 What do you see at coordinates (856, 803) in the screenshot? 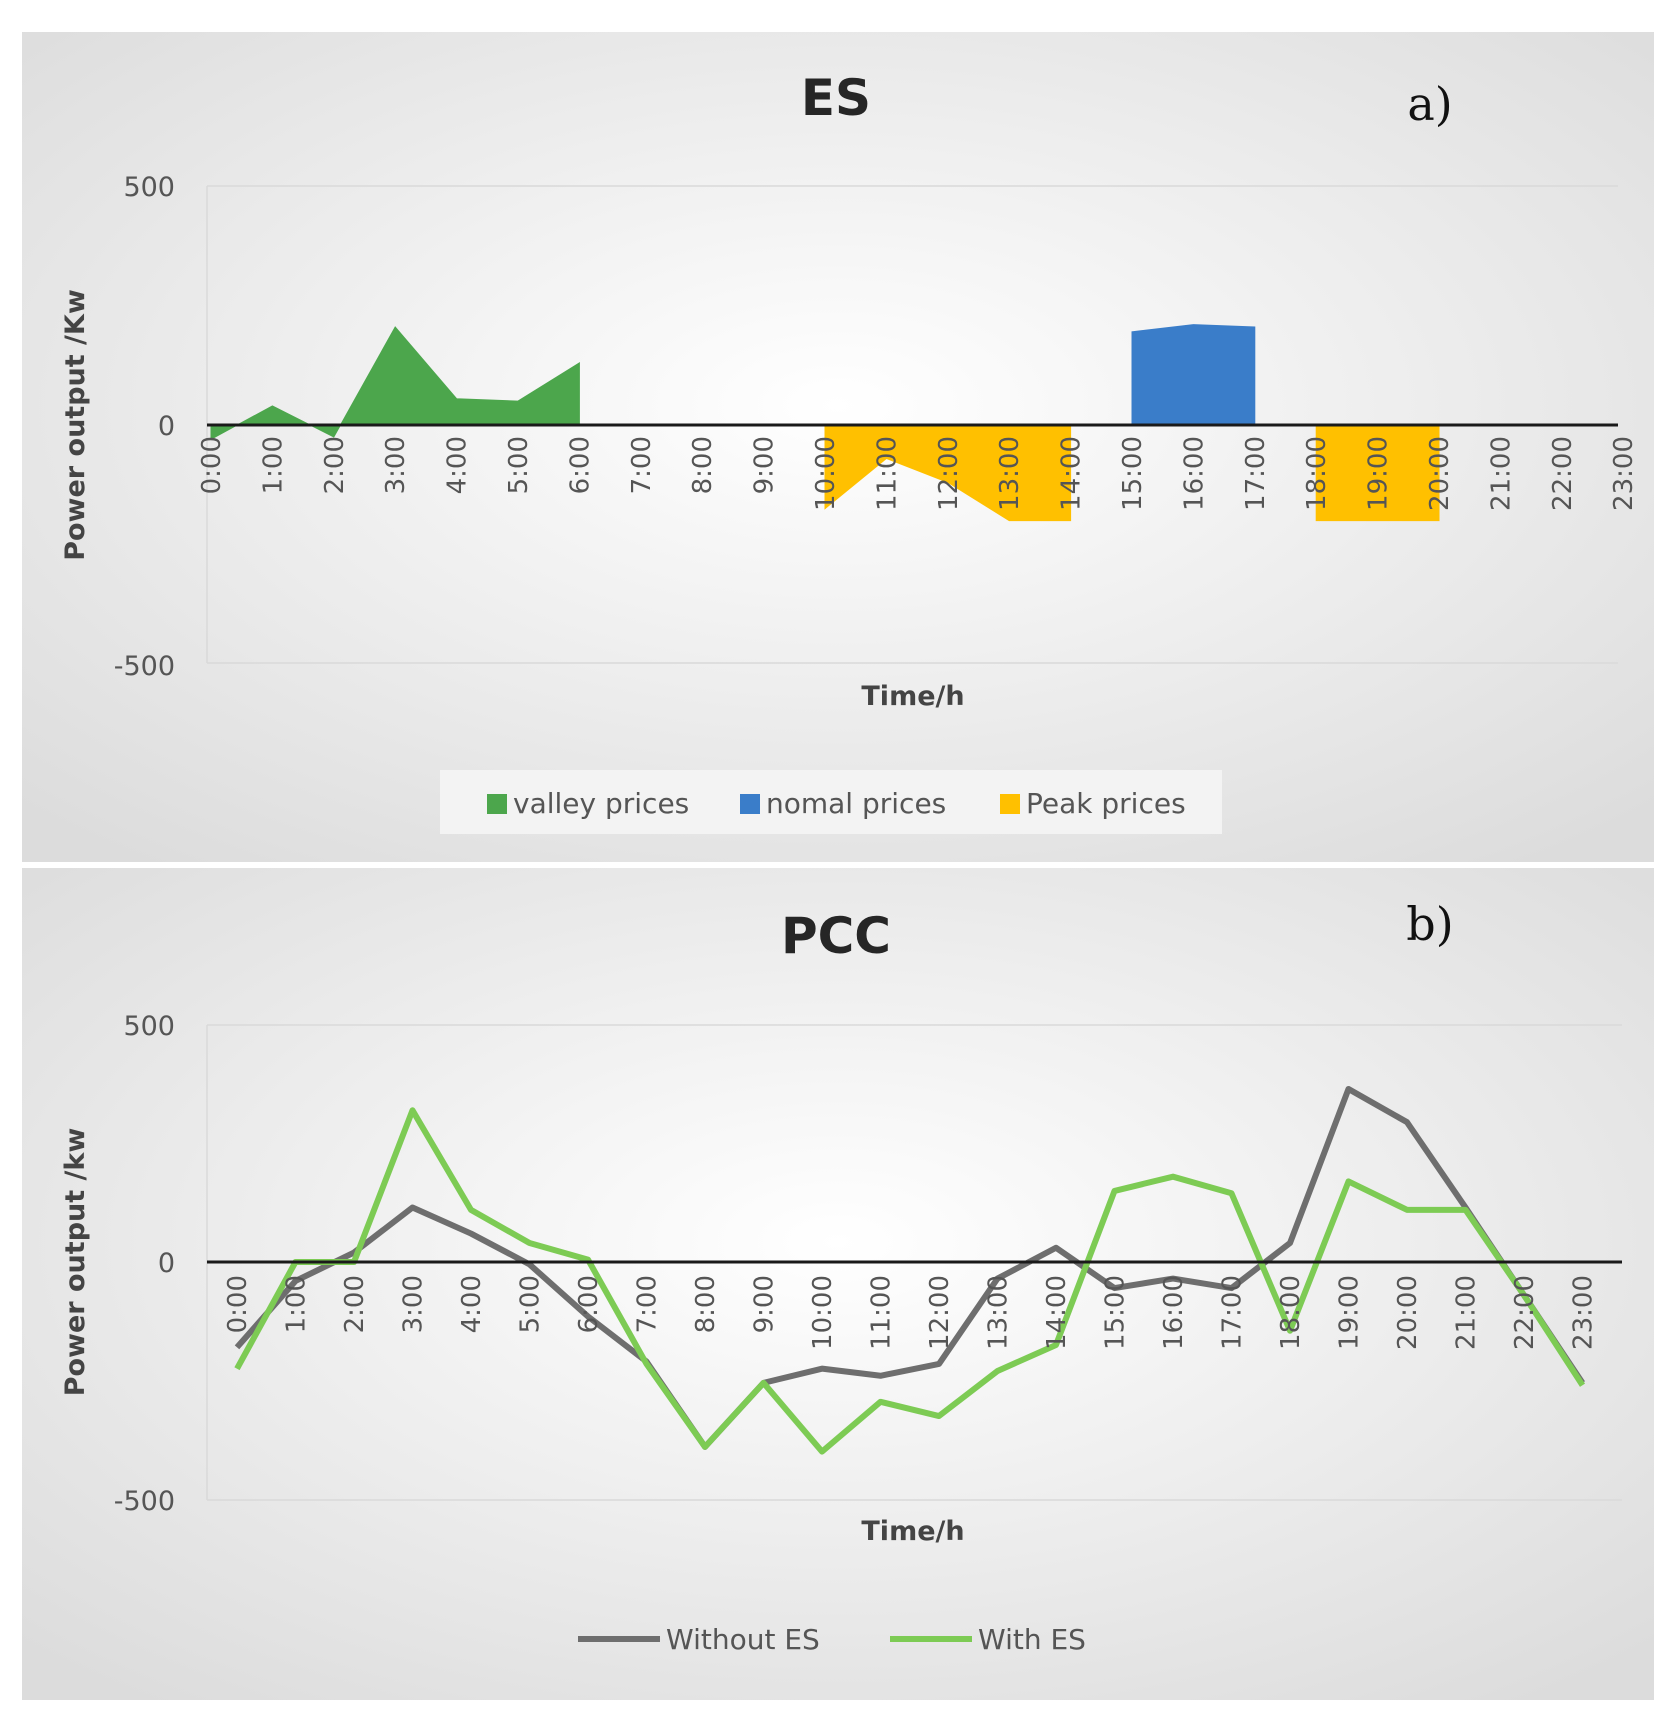
I see `legend-label-nomal-prices: nomal prices` at bounding box center [856, 803].